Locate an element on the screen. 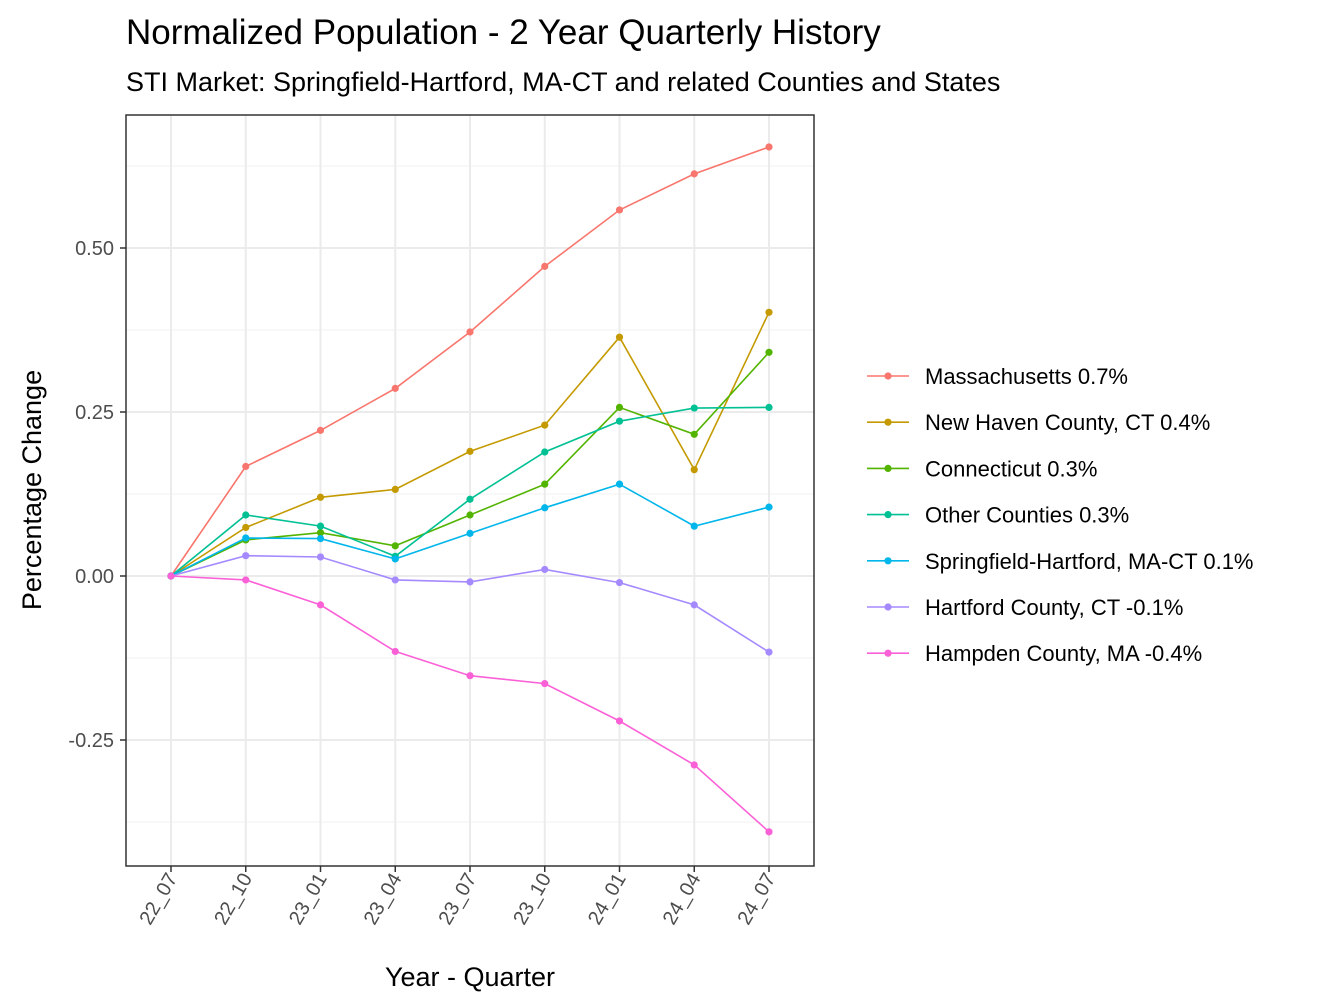 Image resolution: width=1344 pixels, height=1008 pixels. legend-item: Springfield-Hartford, MA-CT 0.1% is located at coordinates (1060, 561).